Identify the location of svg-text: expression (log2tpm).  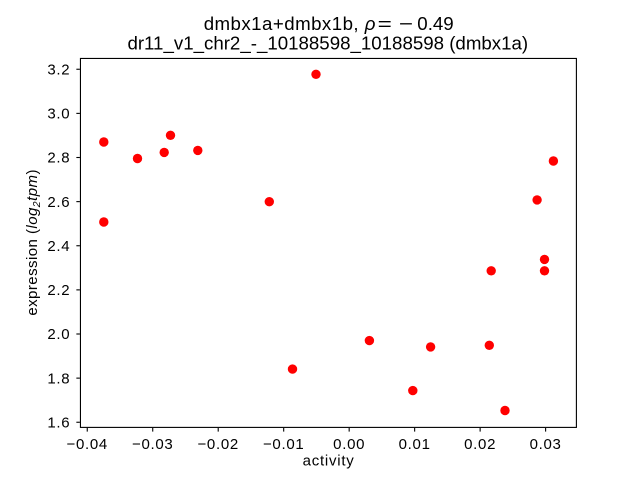
(33, 242).